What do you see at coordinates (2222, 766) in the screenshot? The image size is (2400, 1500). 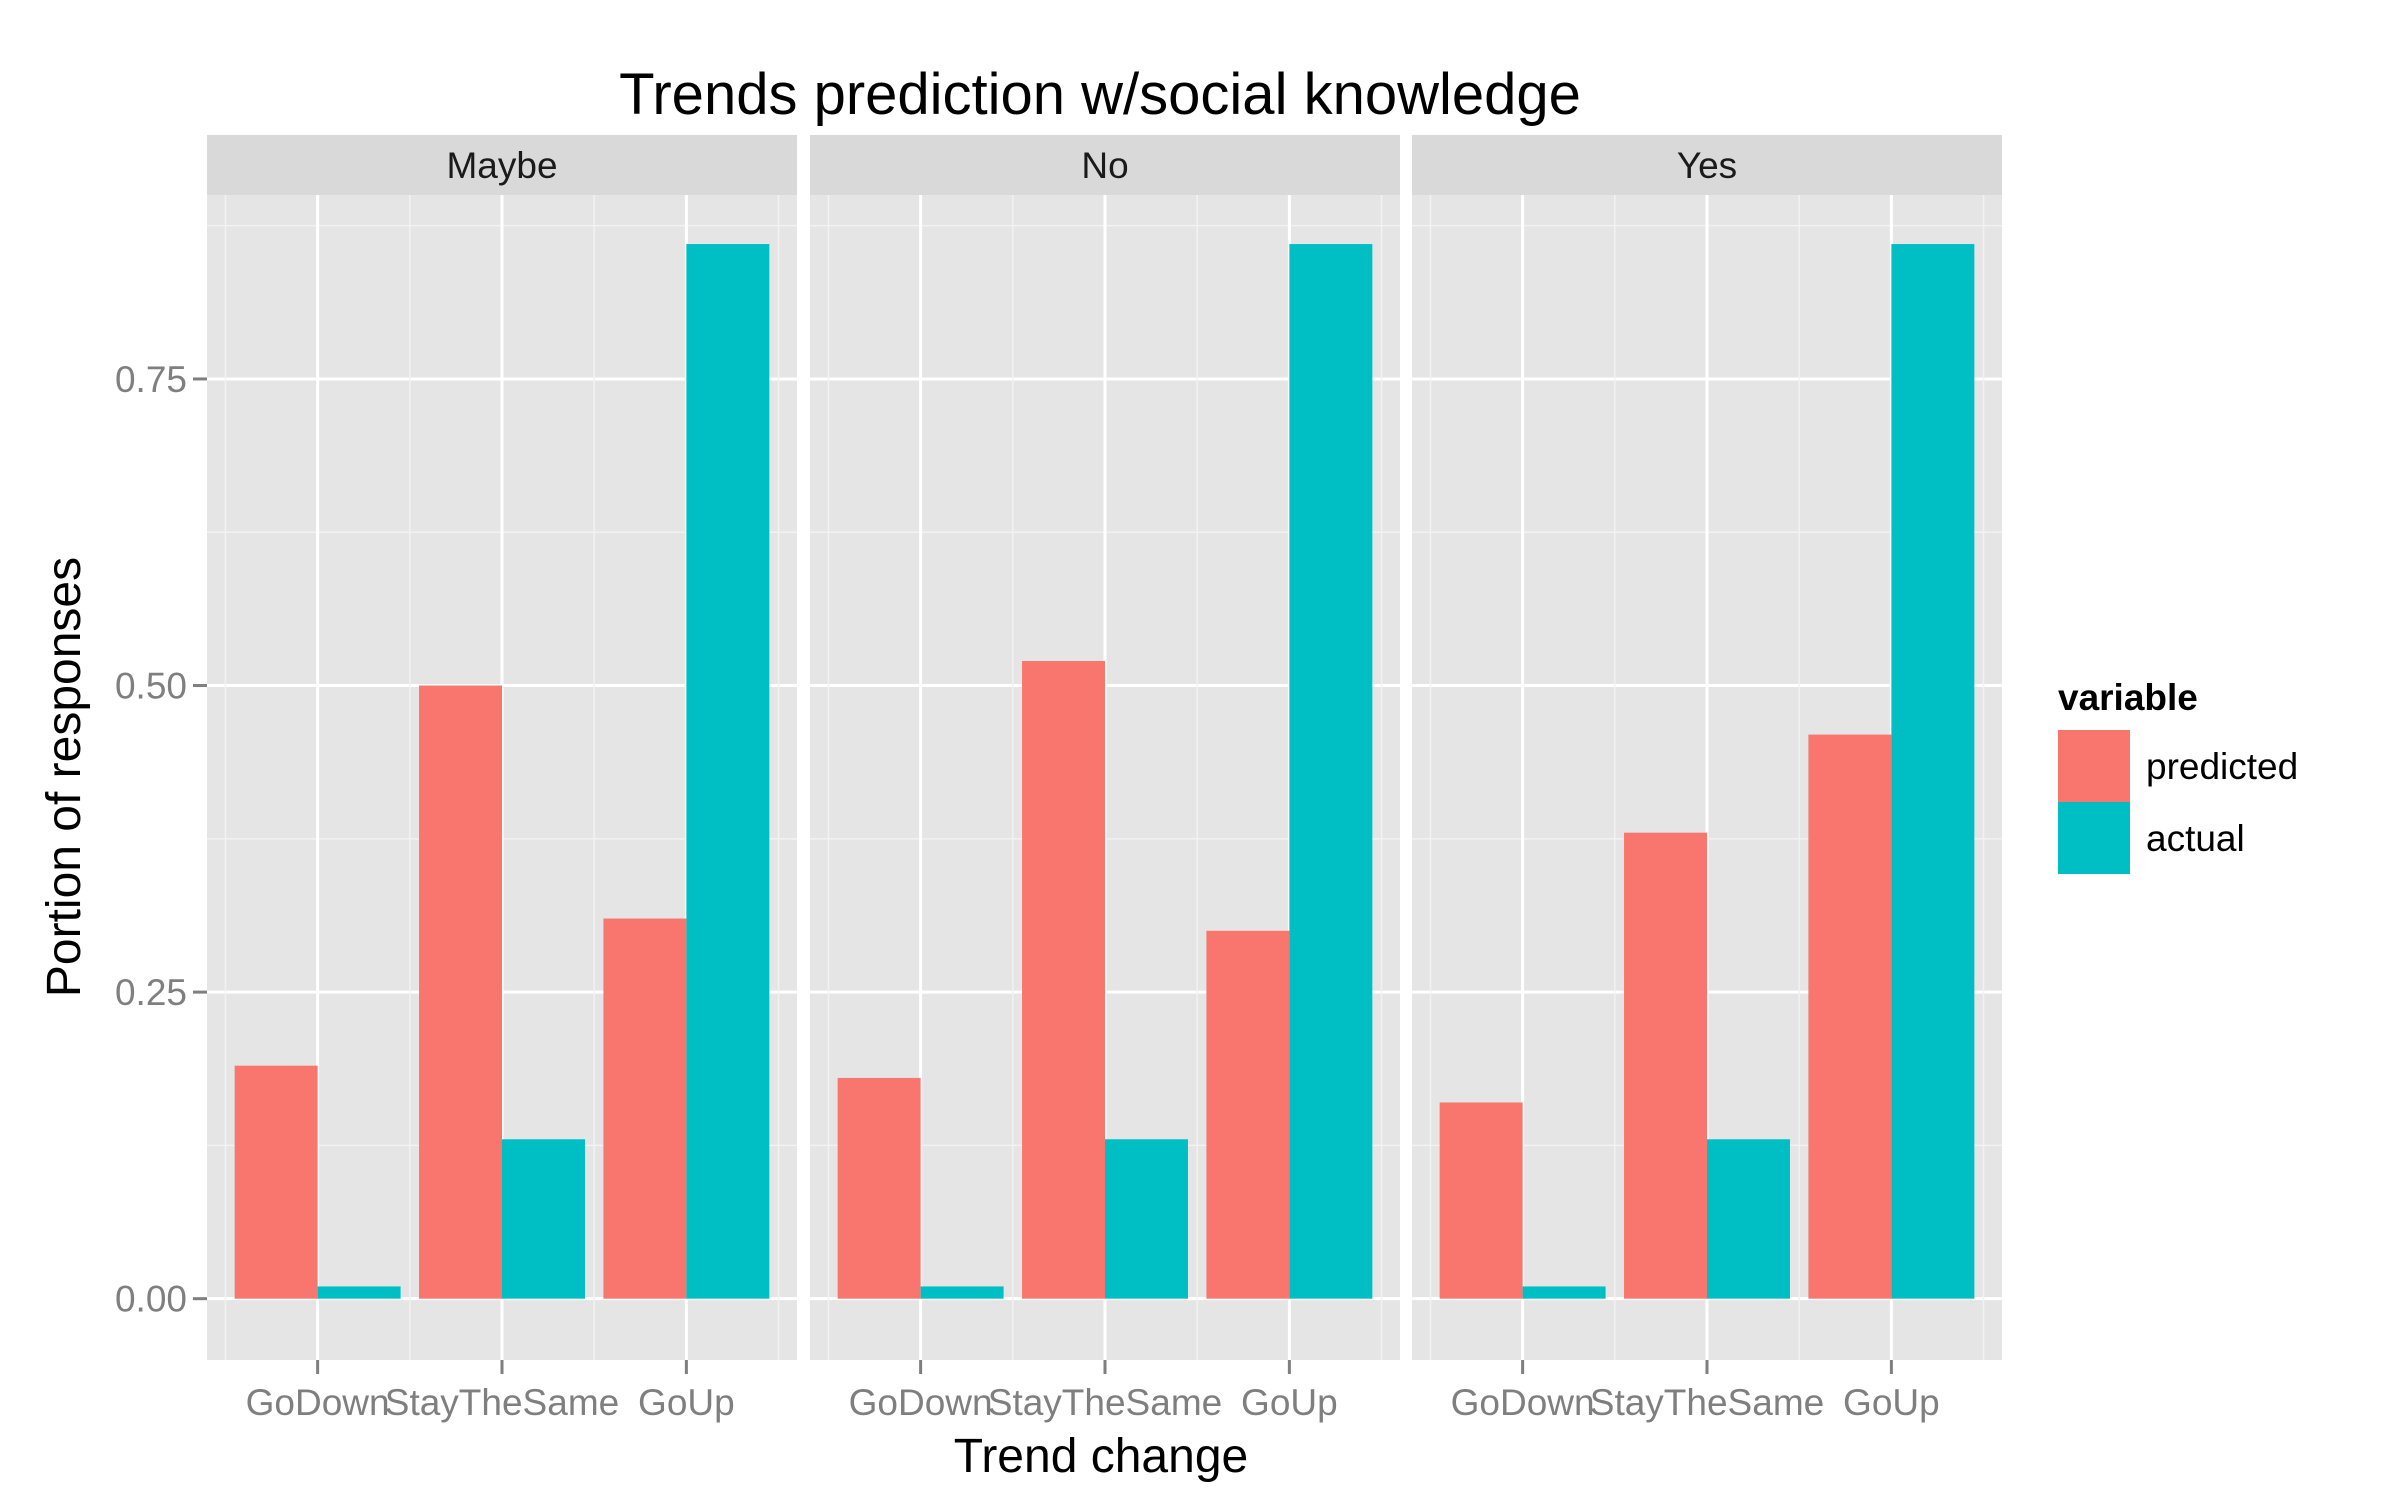 I see `legend-label-predicted: predicted` at bounding box center [2222, 766].